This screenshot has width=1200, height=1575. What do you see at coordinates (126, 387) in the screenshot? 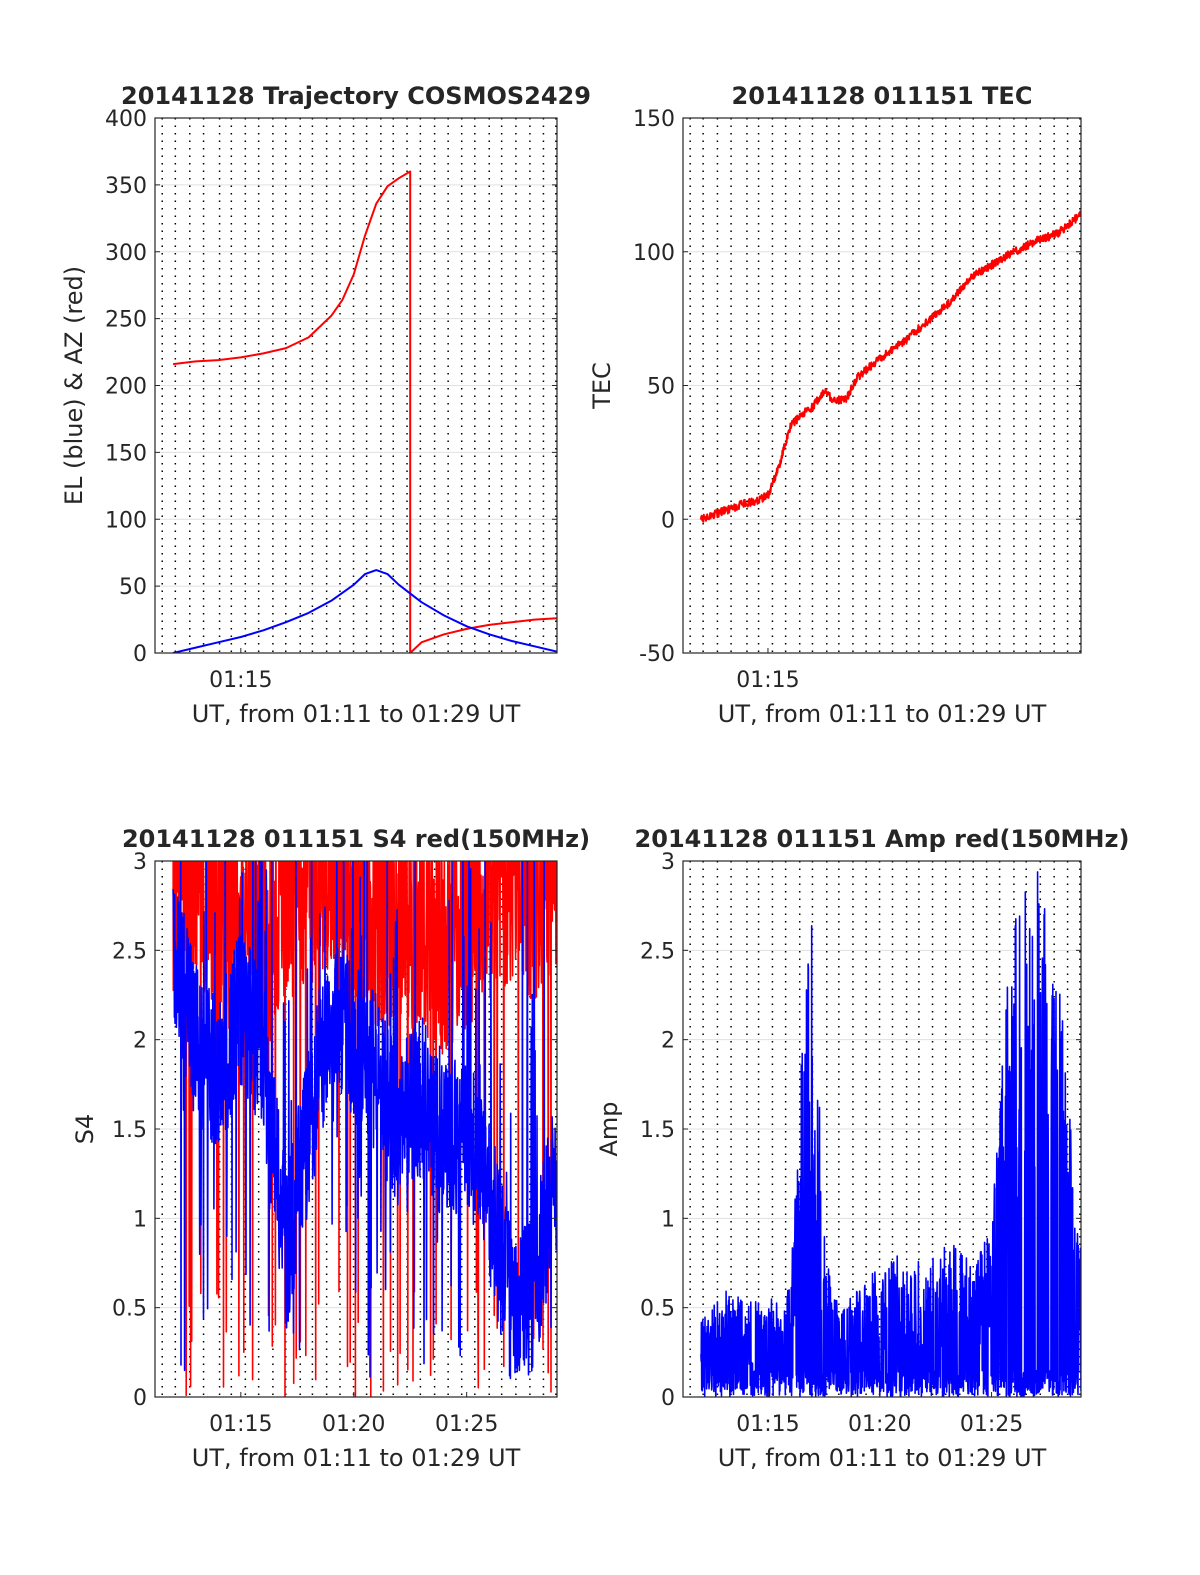
I see `y-tick-label: 200` at bounding box center [126, 387].